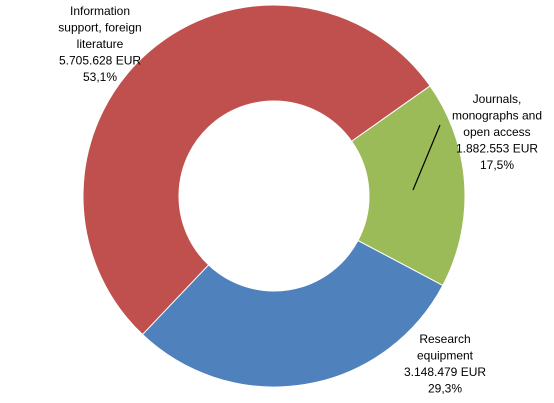  What do you see at coordinates (100, 11) in the screenshot?
I see `slice-label: Information` at bounding box center [100, 11].